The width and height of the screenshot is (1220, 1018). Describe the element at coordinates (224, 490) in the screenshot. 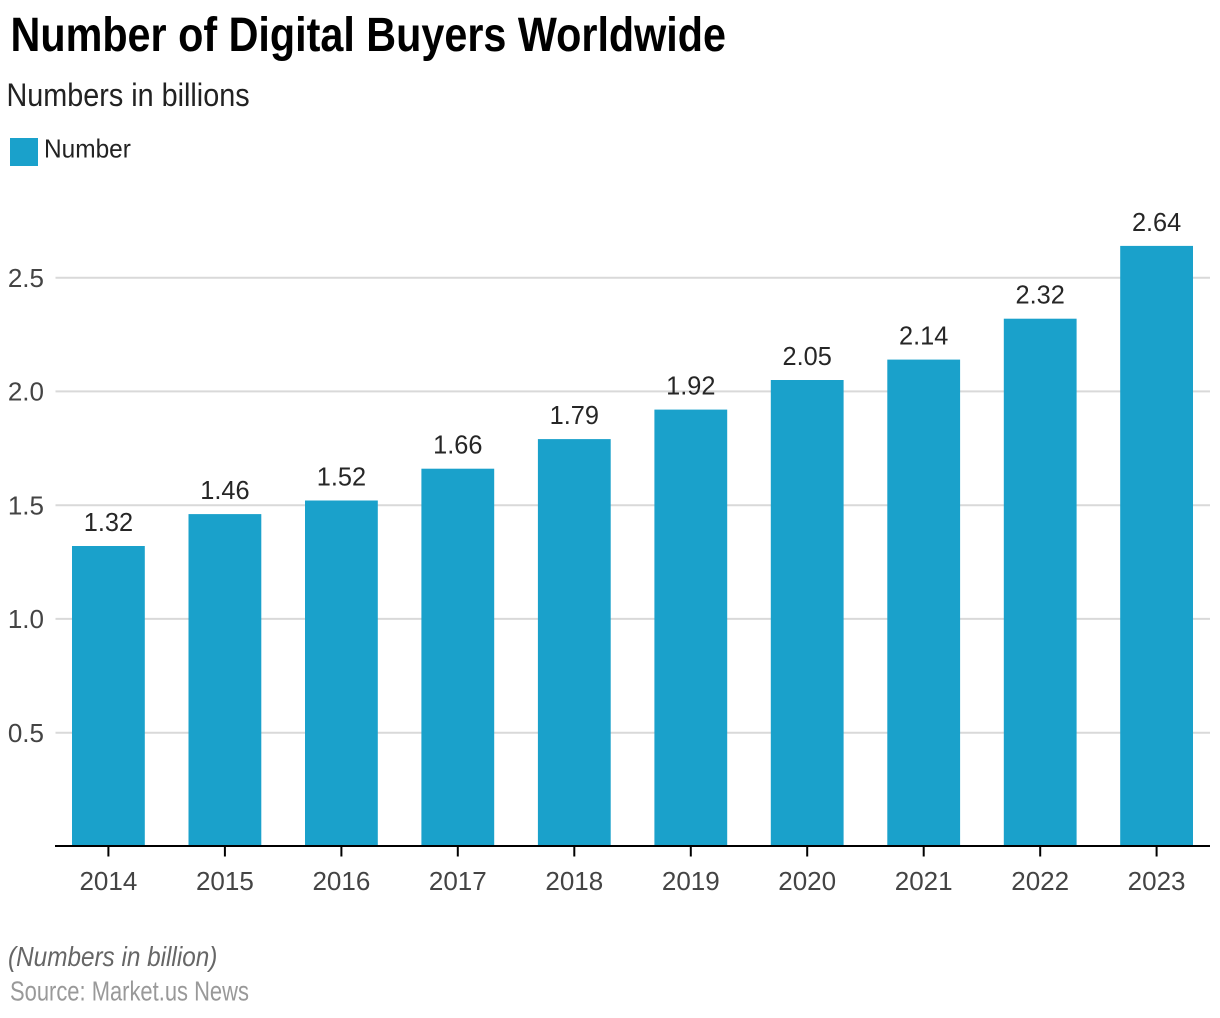

I see `svg-text: 1.46` at that location.